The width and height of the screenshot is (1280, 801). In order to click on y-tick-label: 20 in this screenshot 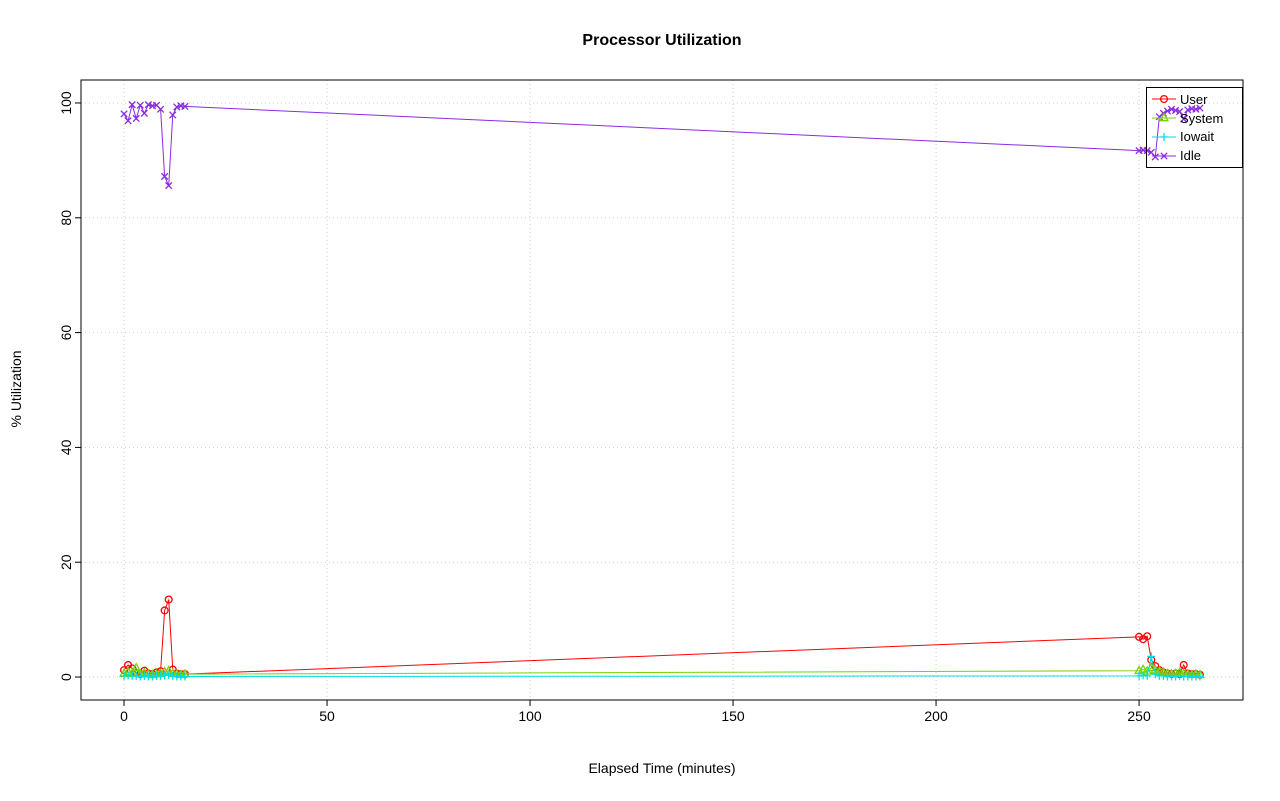, I will do `click(66, 562)`.